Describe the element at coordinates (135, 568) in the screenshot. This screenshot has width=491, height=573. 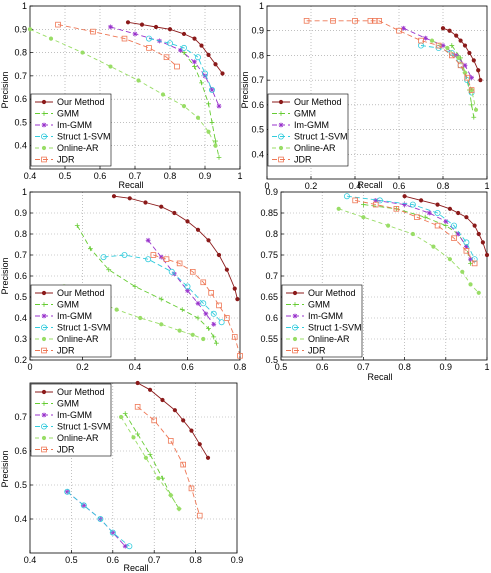
I see `x-axis-label: Recall` at that location.